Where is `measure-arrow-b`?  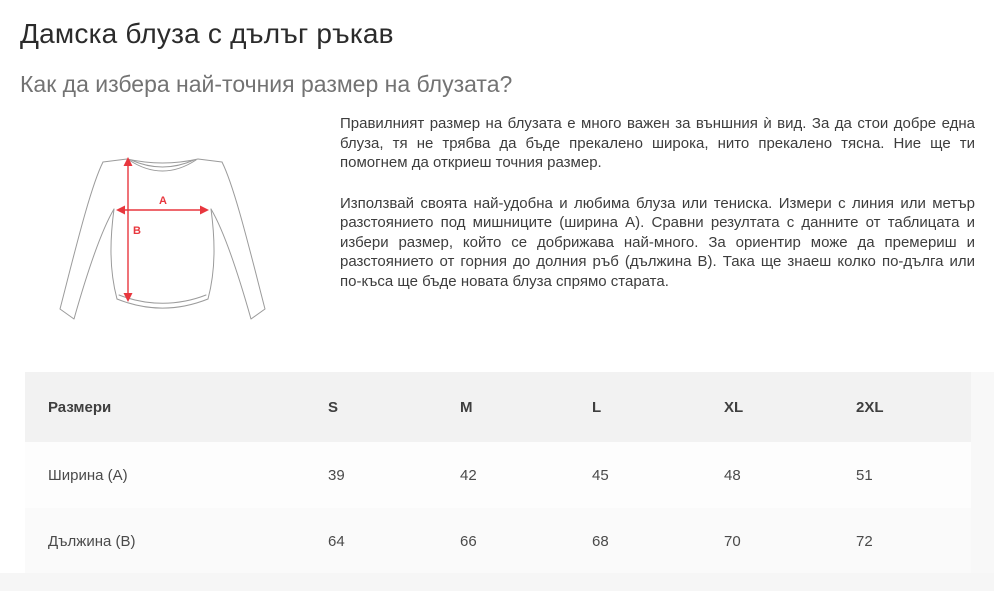
measure-arrow-b is located at coordinates (128, 229).